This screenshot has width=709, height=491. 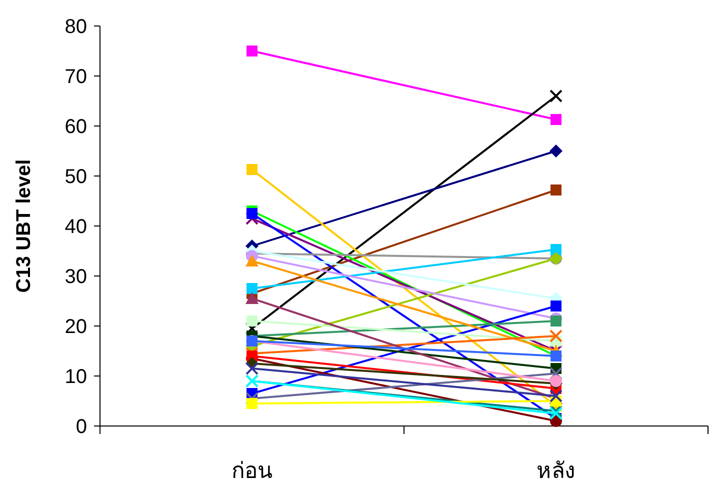 What do you see at coordinates (75, 277) in the screenshot?
I see `y-tick-label: 30` at bounding box center [75, 277].